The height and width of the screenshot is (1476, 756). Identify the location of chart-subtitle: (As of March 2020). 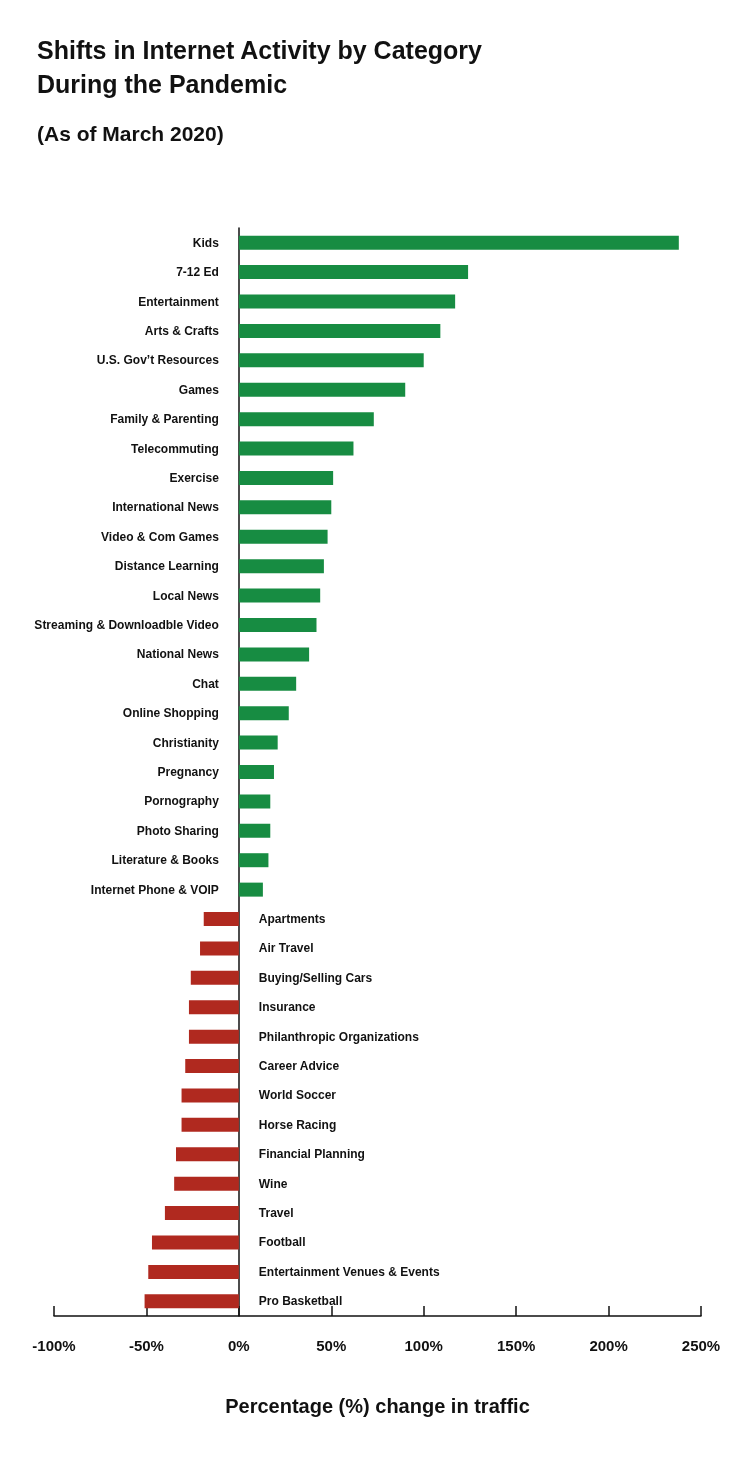
(130, 133).